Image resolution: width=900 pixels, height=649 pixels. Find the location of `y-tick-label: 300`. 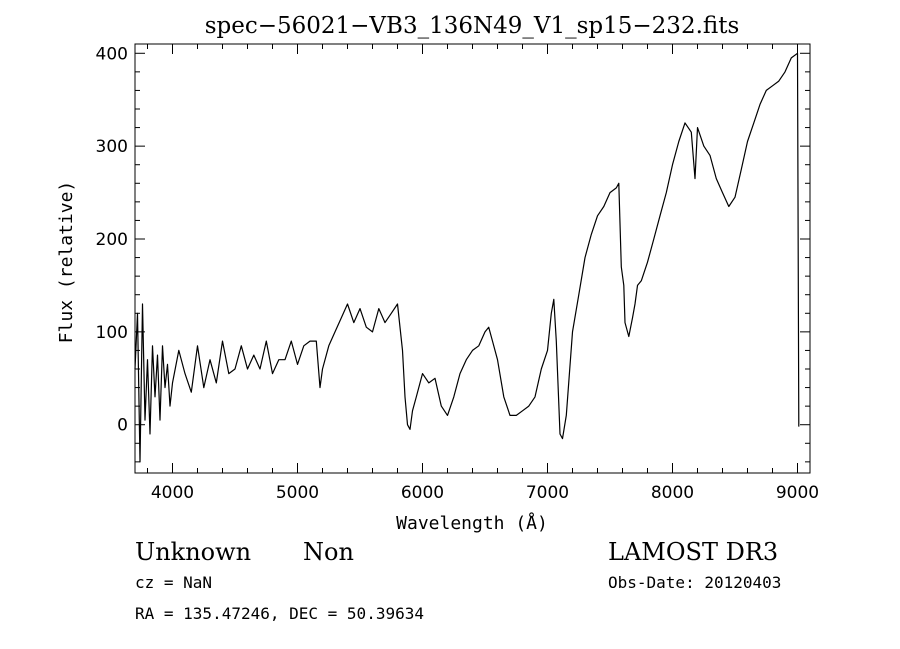

y-tick-label: 300 is located at coordinates (112, 147).